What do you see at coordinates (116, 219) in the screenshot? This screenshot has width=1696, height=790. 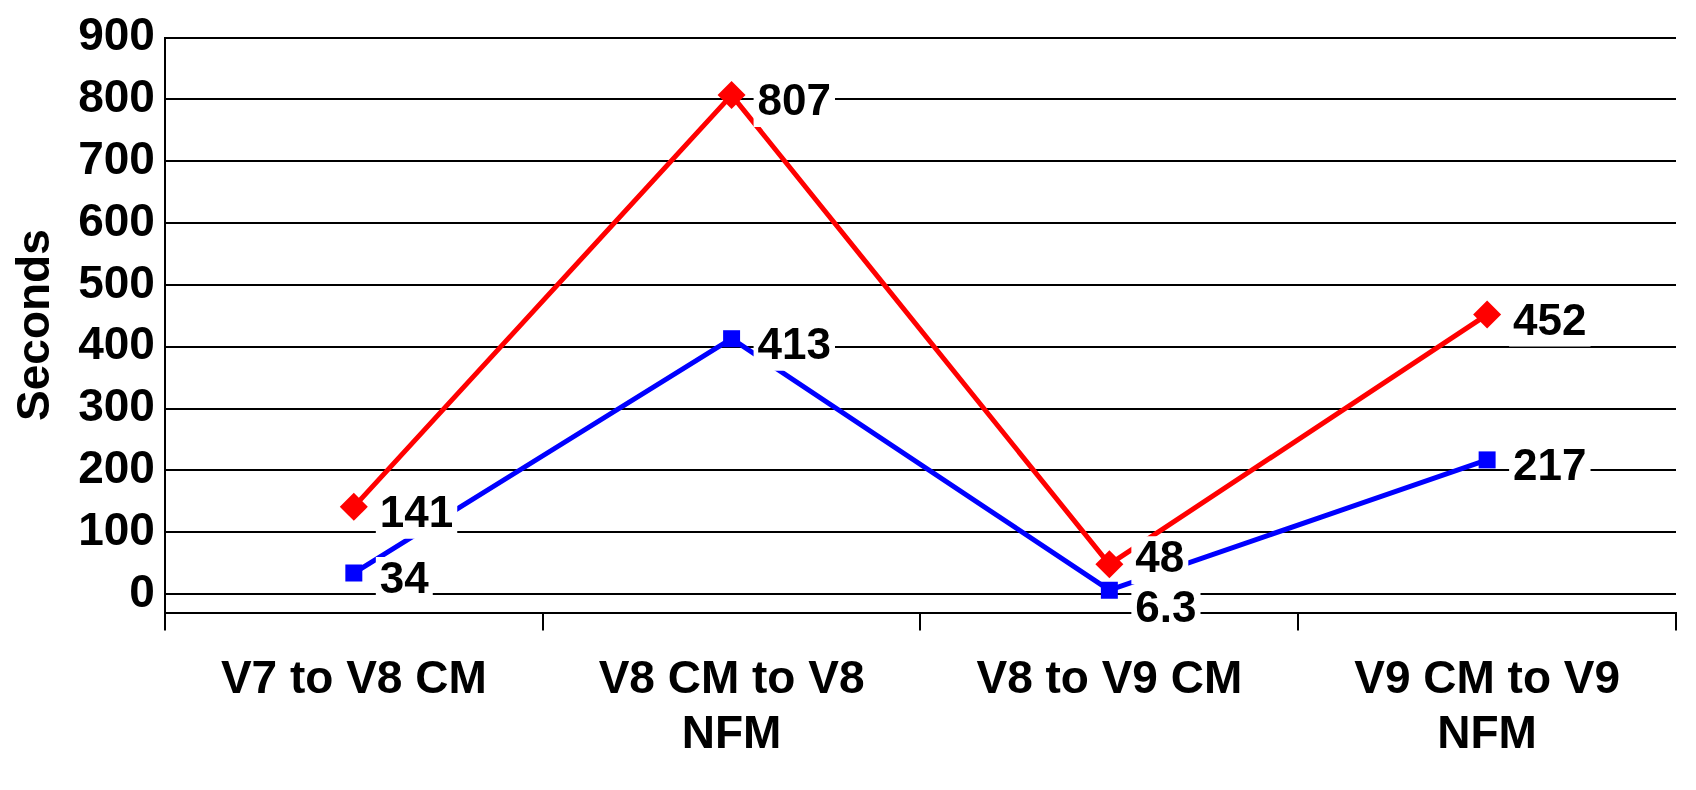 I see `y-tick-label: 600` at bounding box center [116, 219].